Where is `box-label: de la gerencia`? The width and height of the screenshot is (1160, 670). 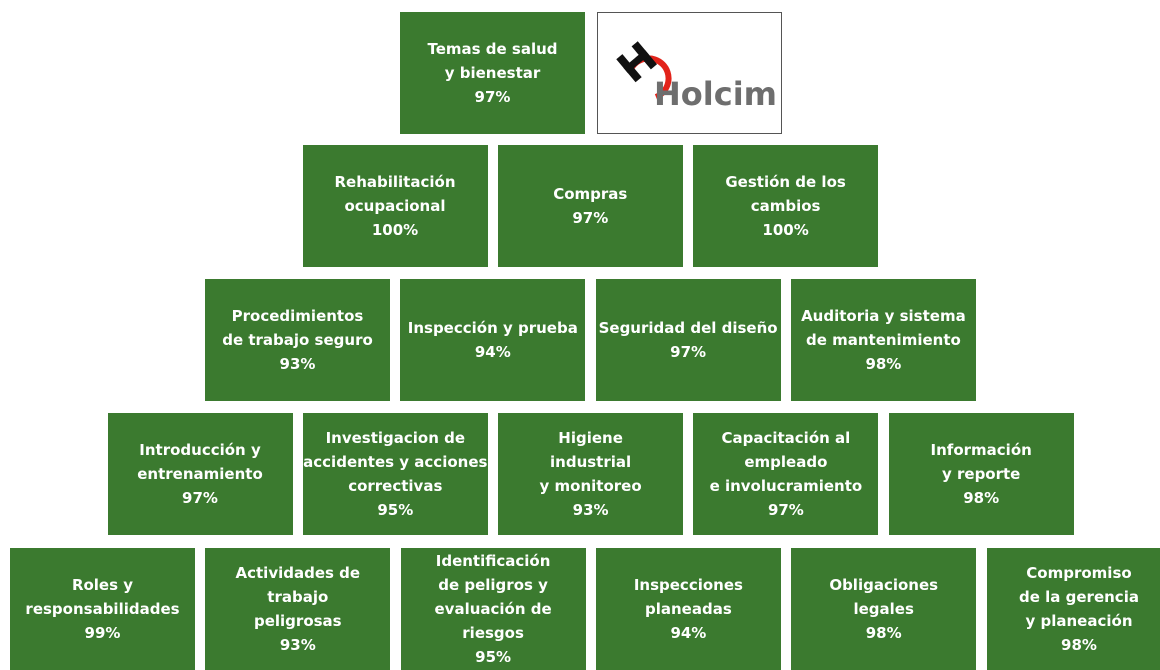
box-label: de la gerencia is located at coordinates (1079, 597).